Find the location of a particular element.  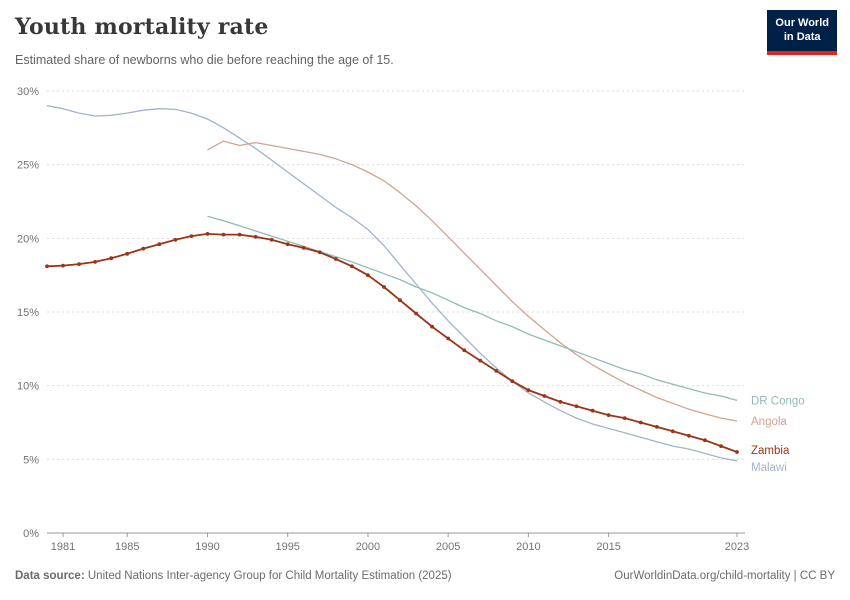

chart-title: Youth mortality rate is located at coordinates (142, 27).